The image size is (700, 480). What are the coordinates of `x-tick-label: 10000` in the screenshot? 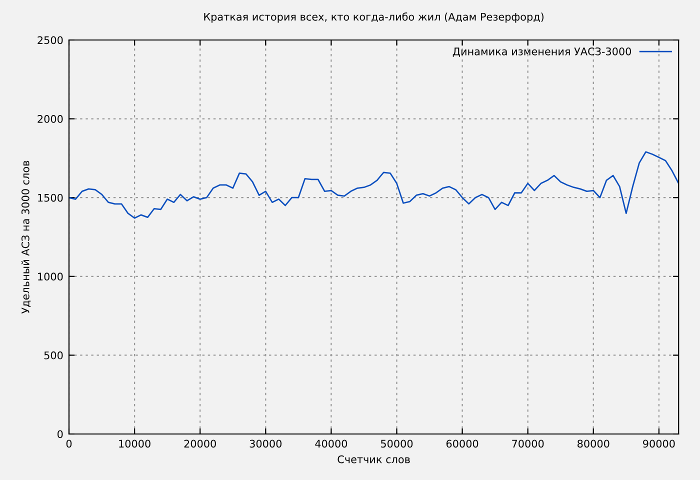 It's located at (134, 444).